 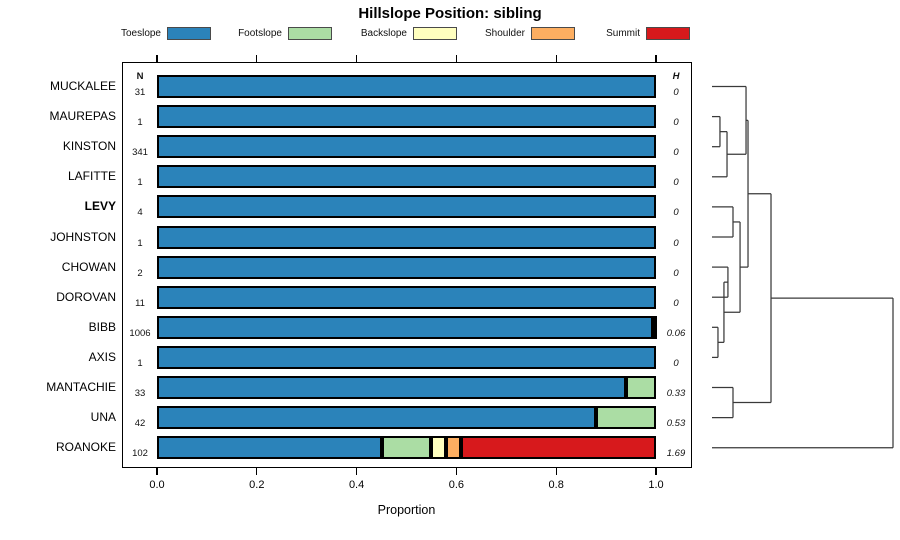 What do you see at coordinates (668, 33) in the screenshot?
I see `legend-swatch-summit` at bounding box center [668, 33].